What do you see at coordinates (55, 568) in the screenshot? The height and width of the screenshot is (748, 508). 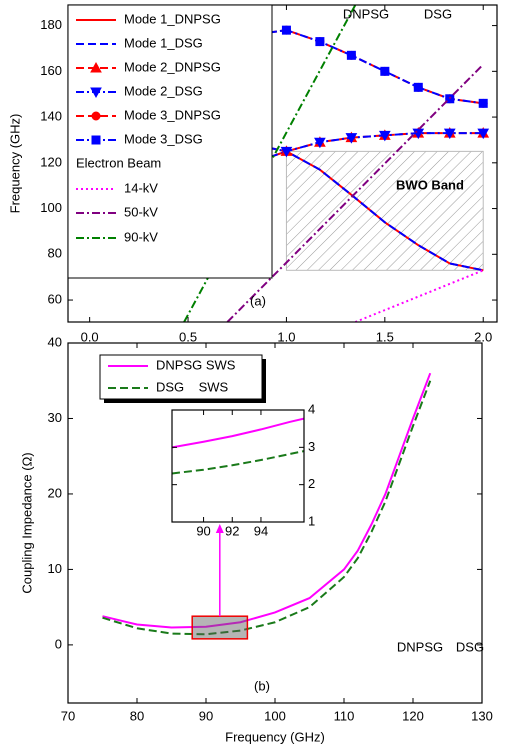 I see `y-tick-label: 10` at bounding box center [55, 568].